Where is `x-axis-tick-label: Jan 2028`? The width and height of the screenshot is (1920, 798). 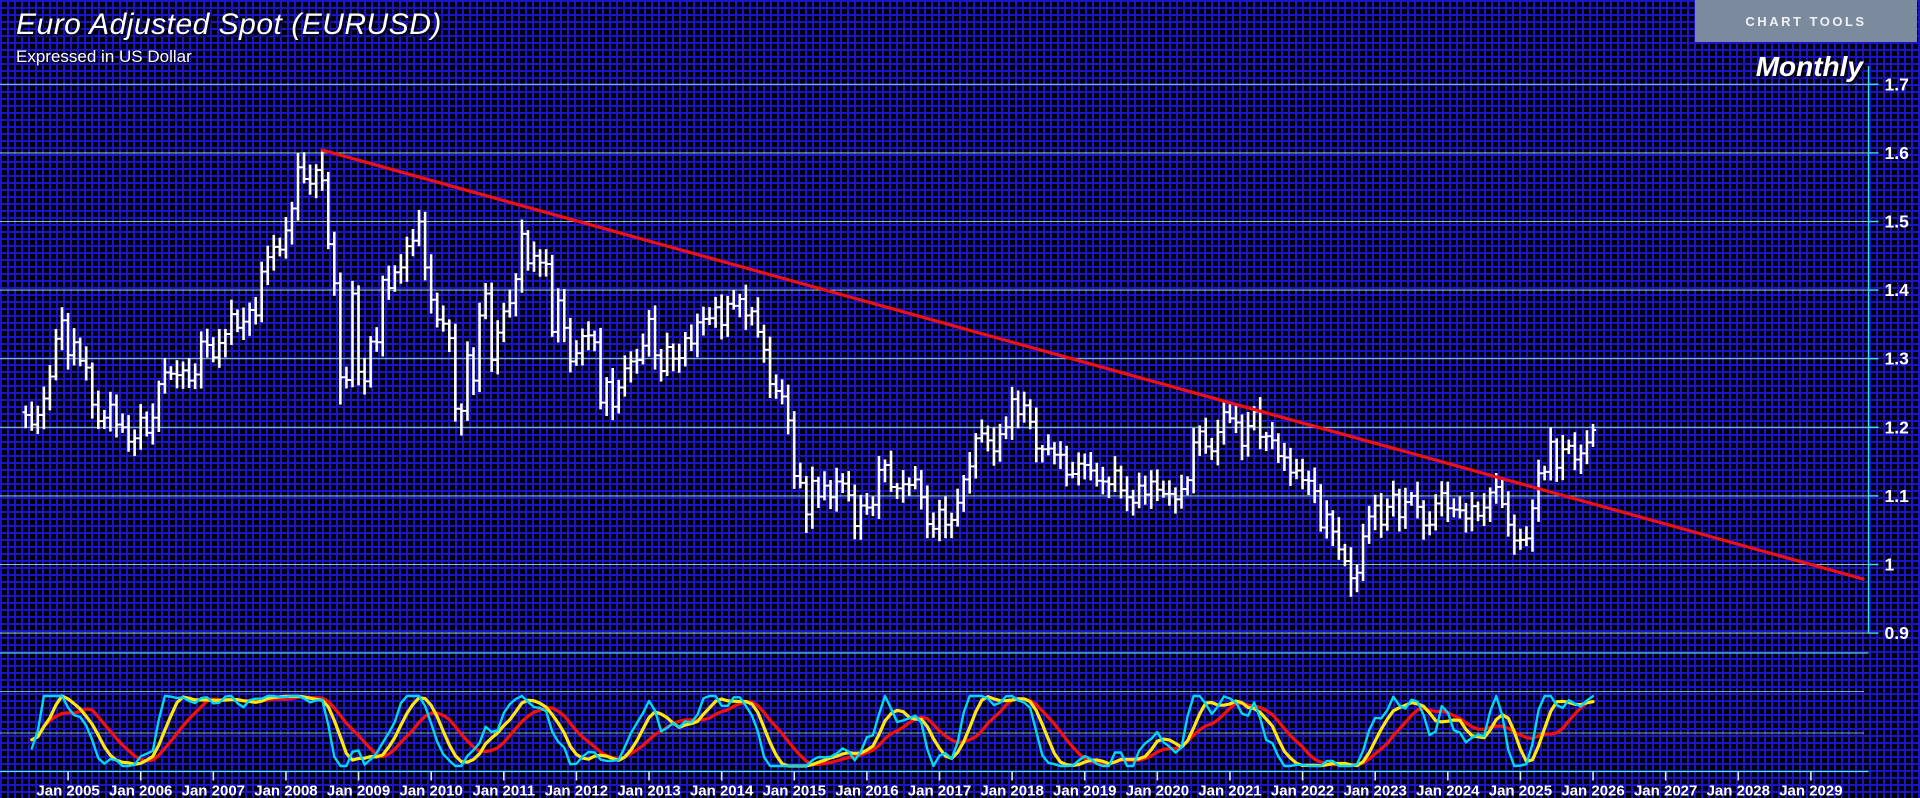
x-axis-tick-label: Jan 2028 is located at coordinates (1738, 790).